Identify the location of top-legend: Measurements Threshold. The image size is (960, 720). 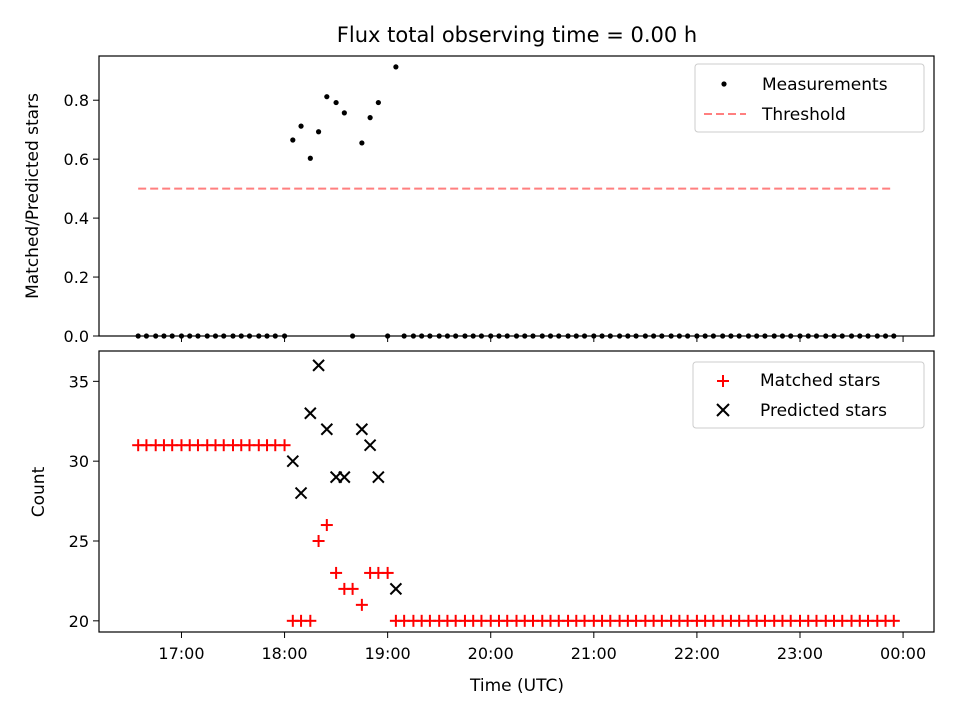
(809, 98).